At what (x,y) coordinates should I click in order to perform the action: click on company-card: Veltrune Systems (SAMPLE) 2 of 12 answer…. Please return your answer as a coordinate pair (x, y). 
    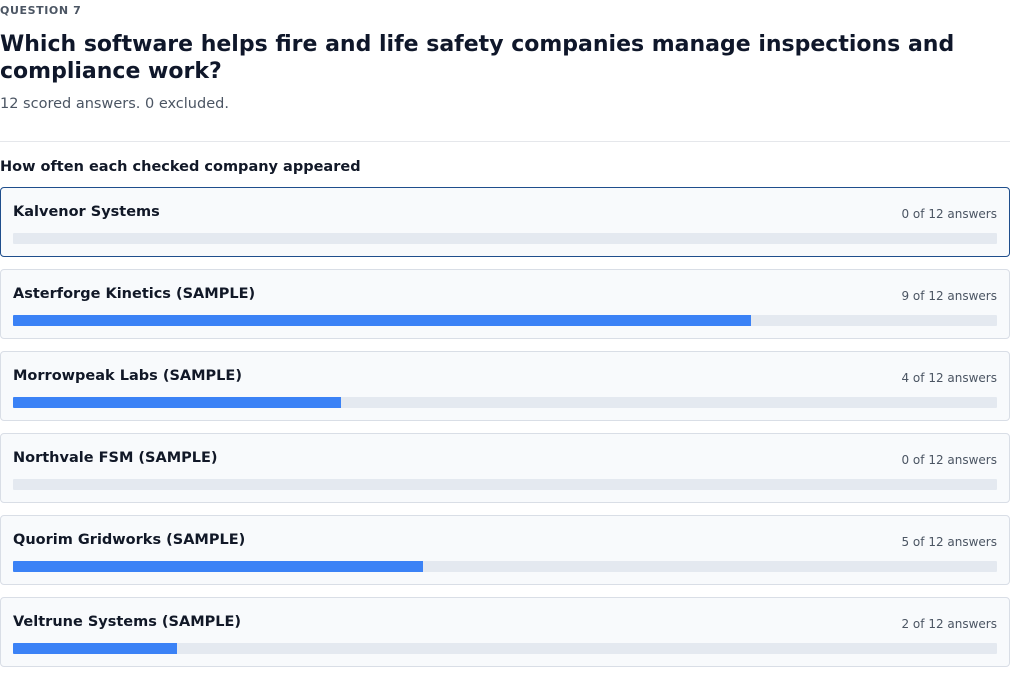
    Looking at the image, I should click on (505, 632).